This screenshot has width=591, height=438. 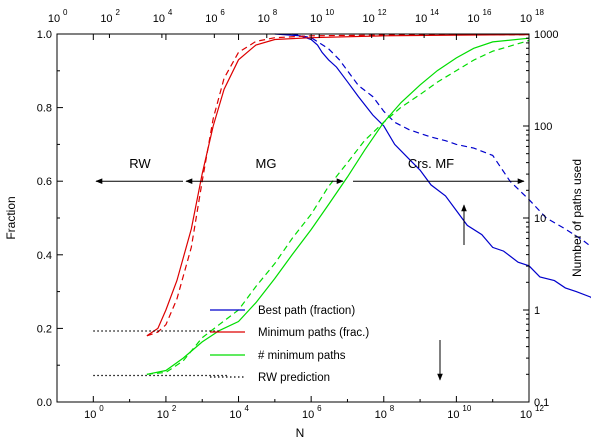 What do you see at coordinates (392, 408) in the screenshot?
I see `x-tick-label-exponent: 8` at bounding box center [392, 408].